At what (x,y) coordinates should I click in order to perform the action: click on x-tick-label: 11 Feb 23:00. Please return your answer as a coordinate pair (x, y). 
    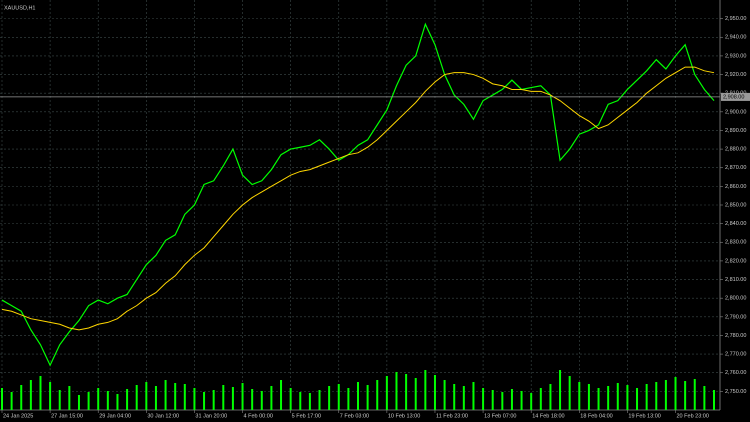
    Looking at the image, I should click on (452, 416).